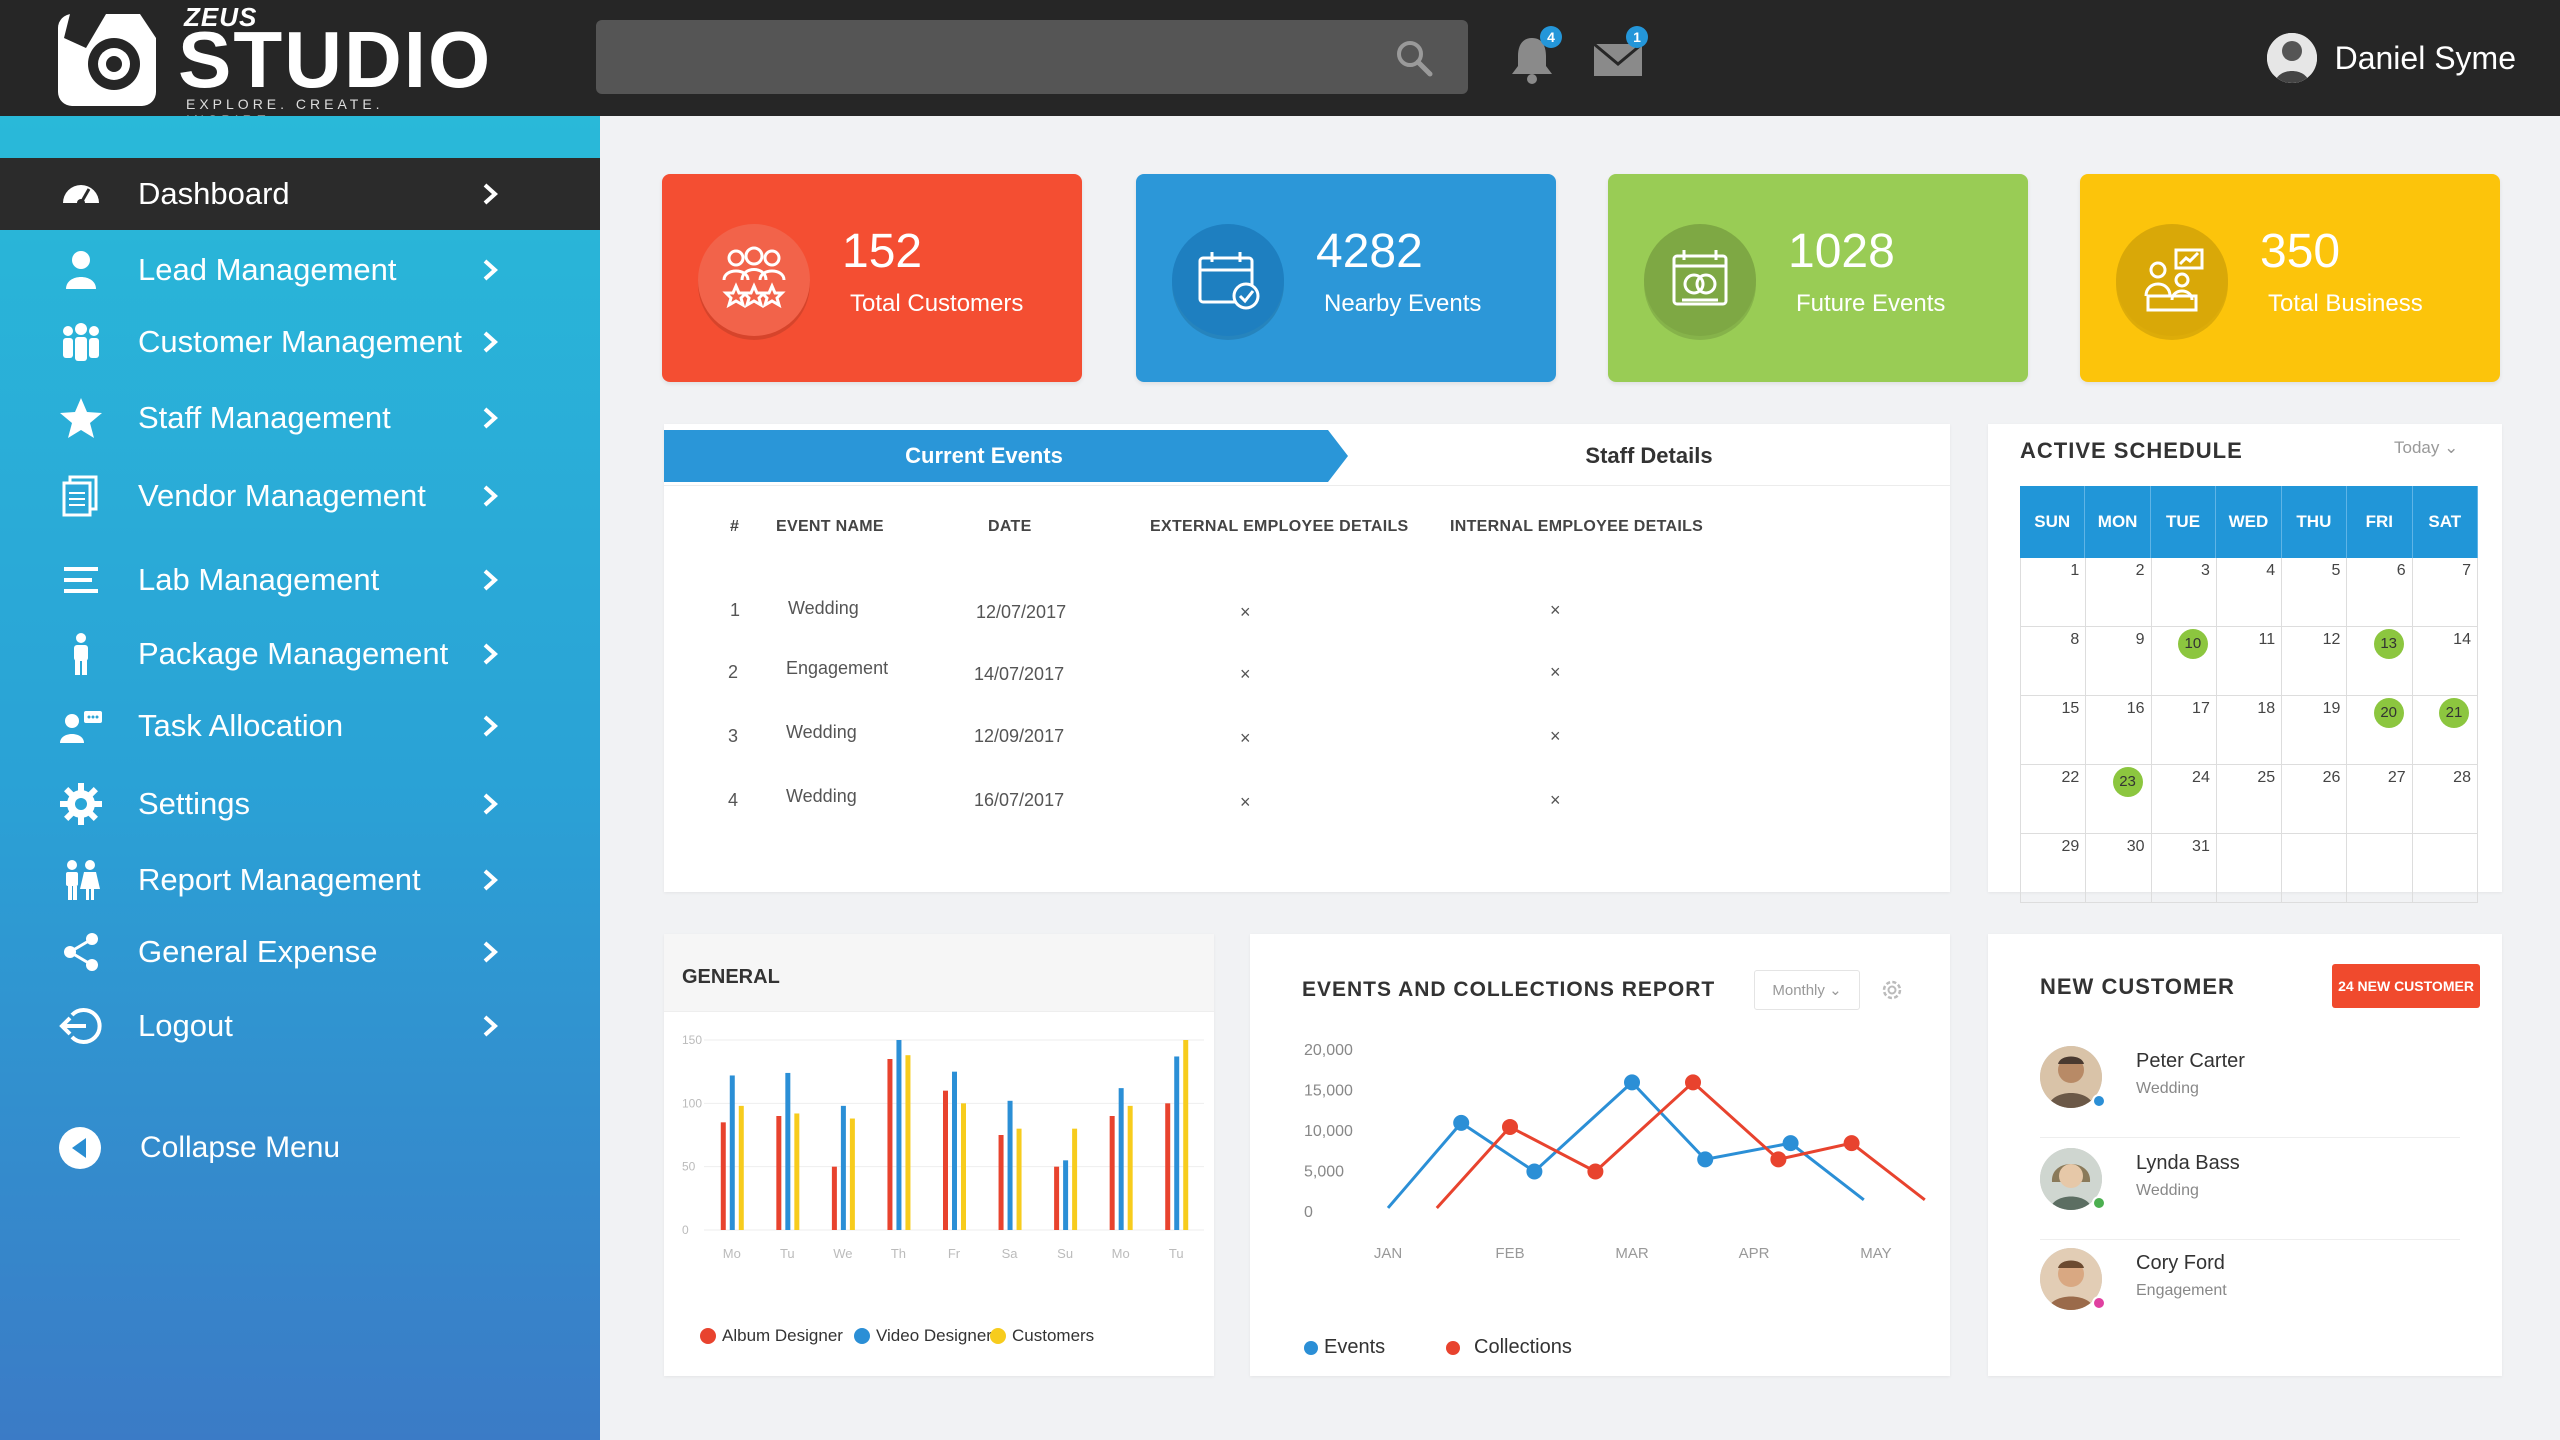 The height and width of the screenshot is (1440, 2560). I want to click on sidebar-item-label: Report Management, so click(279, 879).